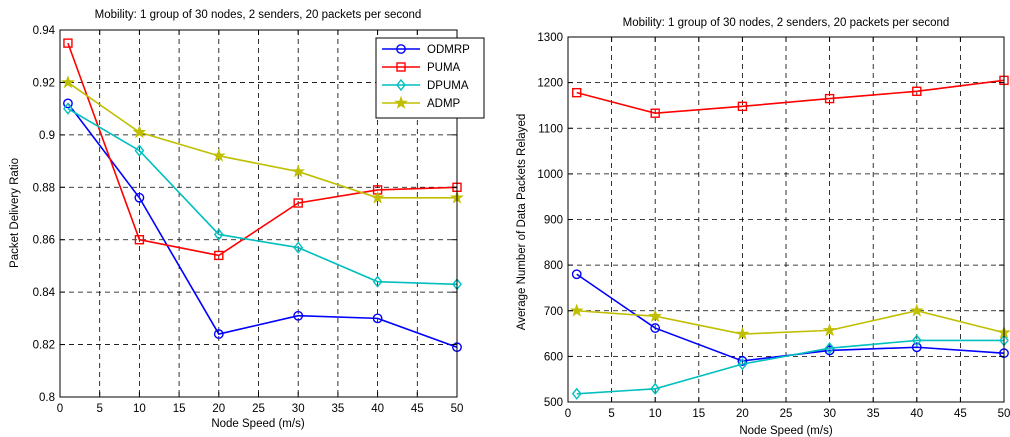 Image resolution: width=1010 pixels, height=437 pixels. What do you see at coordinates (421, 102) in the screenshot?
I see `legend-item-admp: ADMP` at bounding box center [421, 102].